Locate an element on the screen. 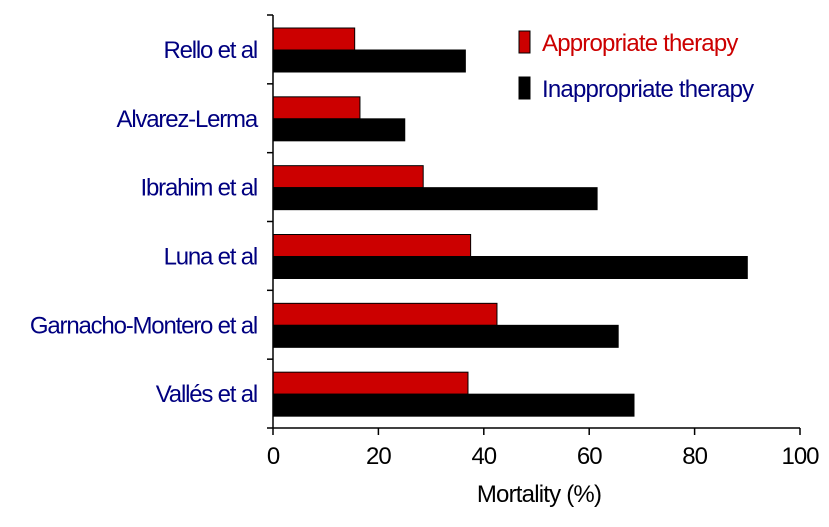 Image resolution: width=829 pixels, height=527 pixels. legend-swatch-appropriate is located at coordinates (524, 42).